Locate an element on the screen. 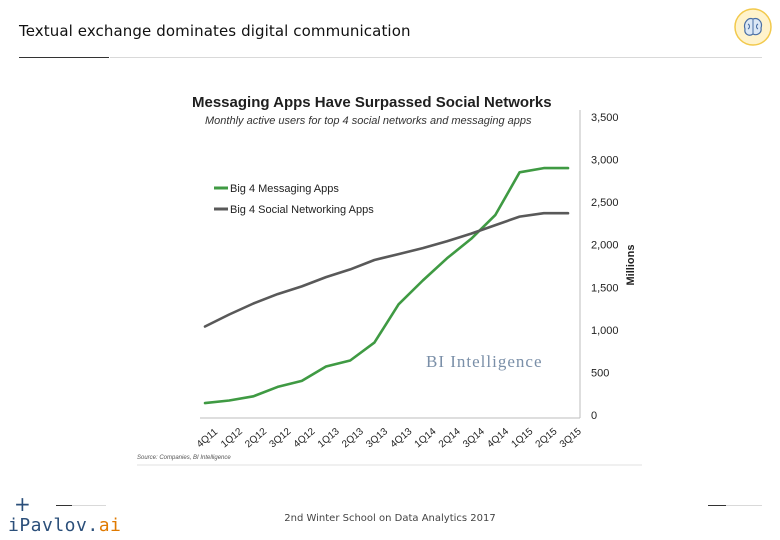 This screenshot has height=540, width=780. y-tick-label: 2,000 is located at coordinates (605, 246).